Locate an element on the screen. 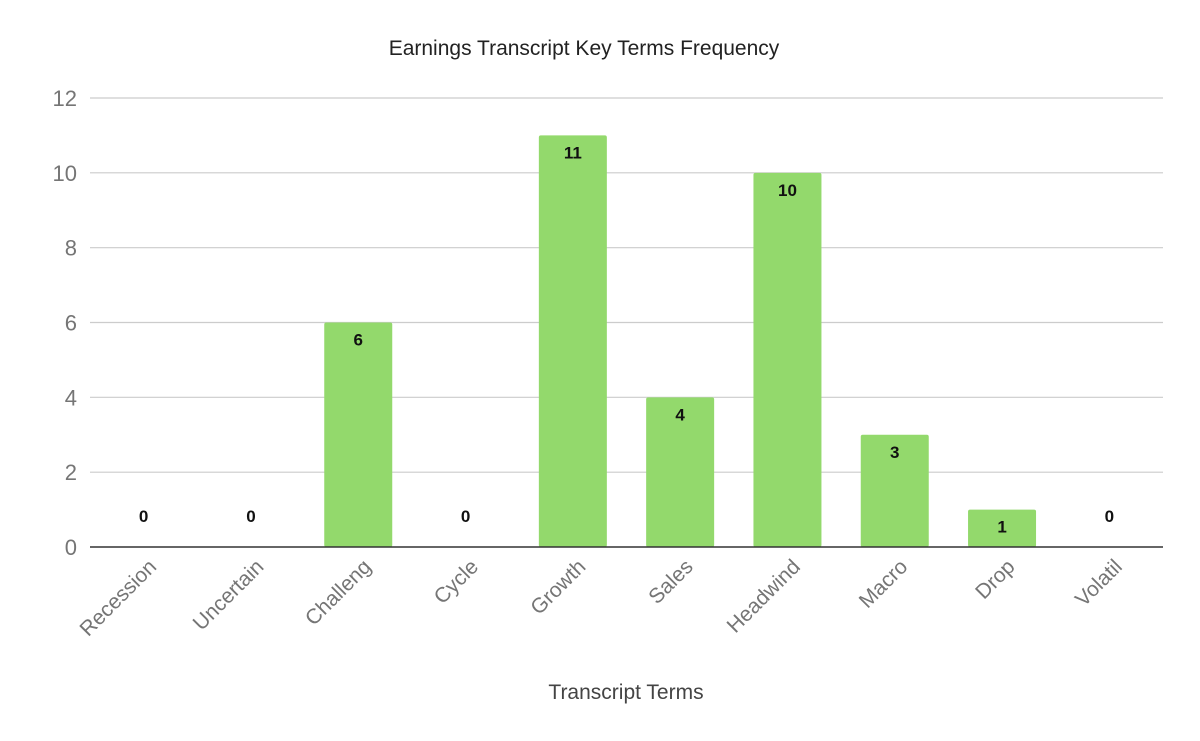  data-label: 1 is located at coordinates (1001, 527).